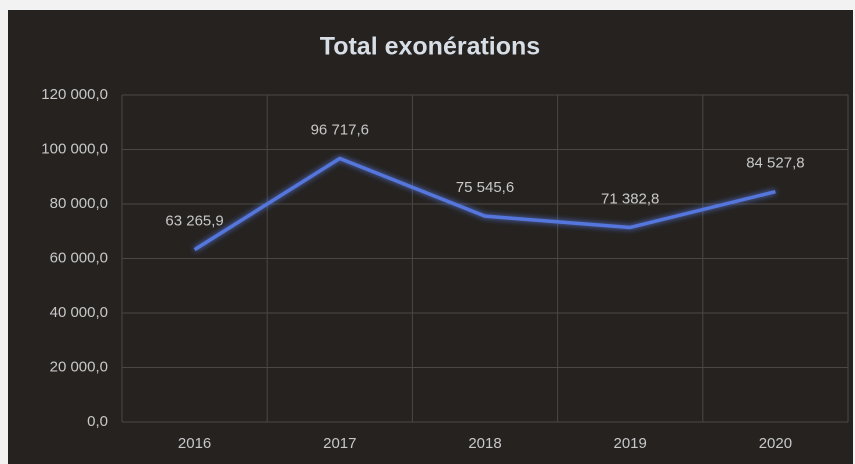 This screenshot has width=855, height=464. What do you see at coordinates (430, 47) in the screenshot?
I see `chart-title: Total exonérations` at bounding box center [430, 47].